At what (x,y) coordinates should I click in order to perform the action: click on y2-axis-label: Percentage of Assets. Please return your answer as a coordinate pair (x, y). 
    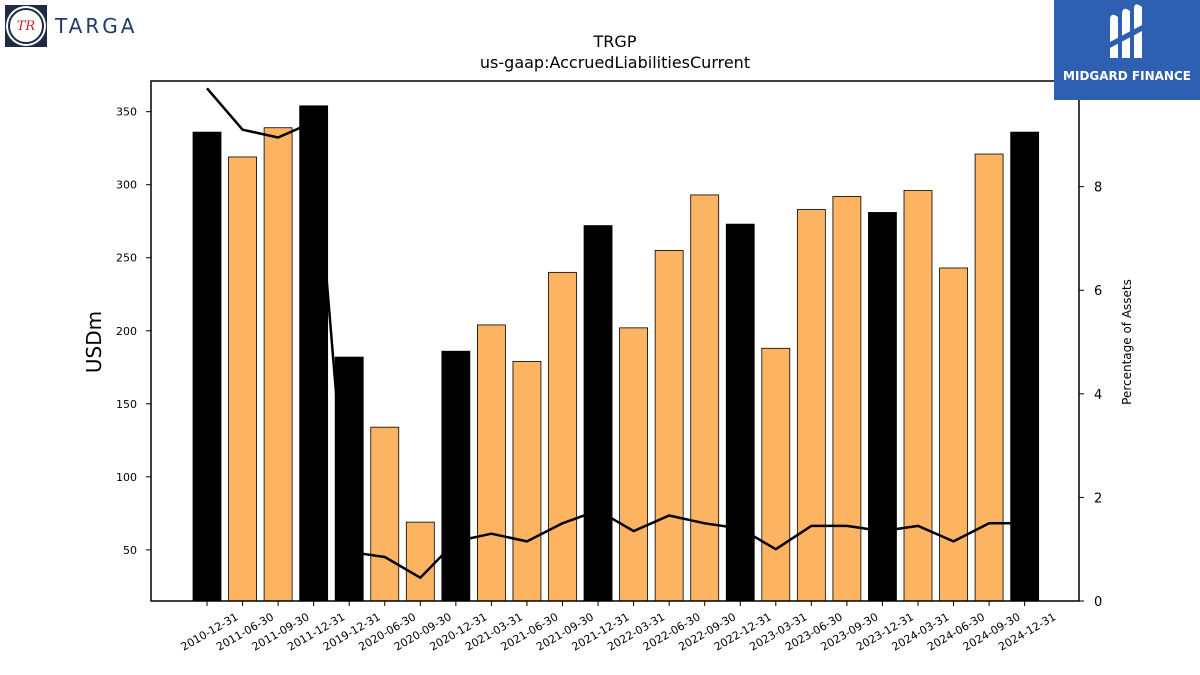
    Looking at the image, I should click on (1127, 342).